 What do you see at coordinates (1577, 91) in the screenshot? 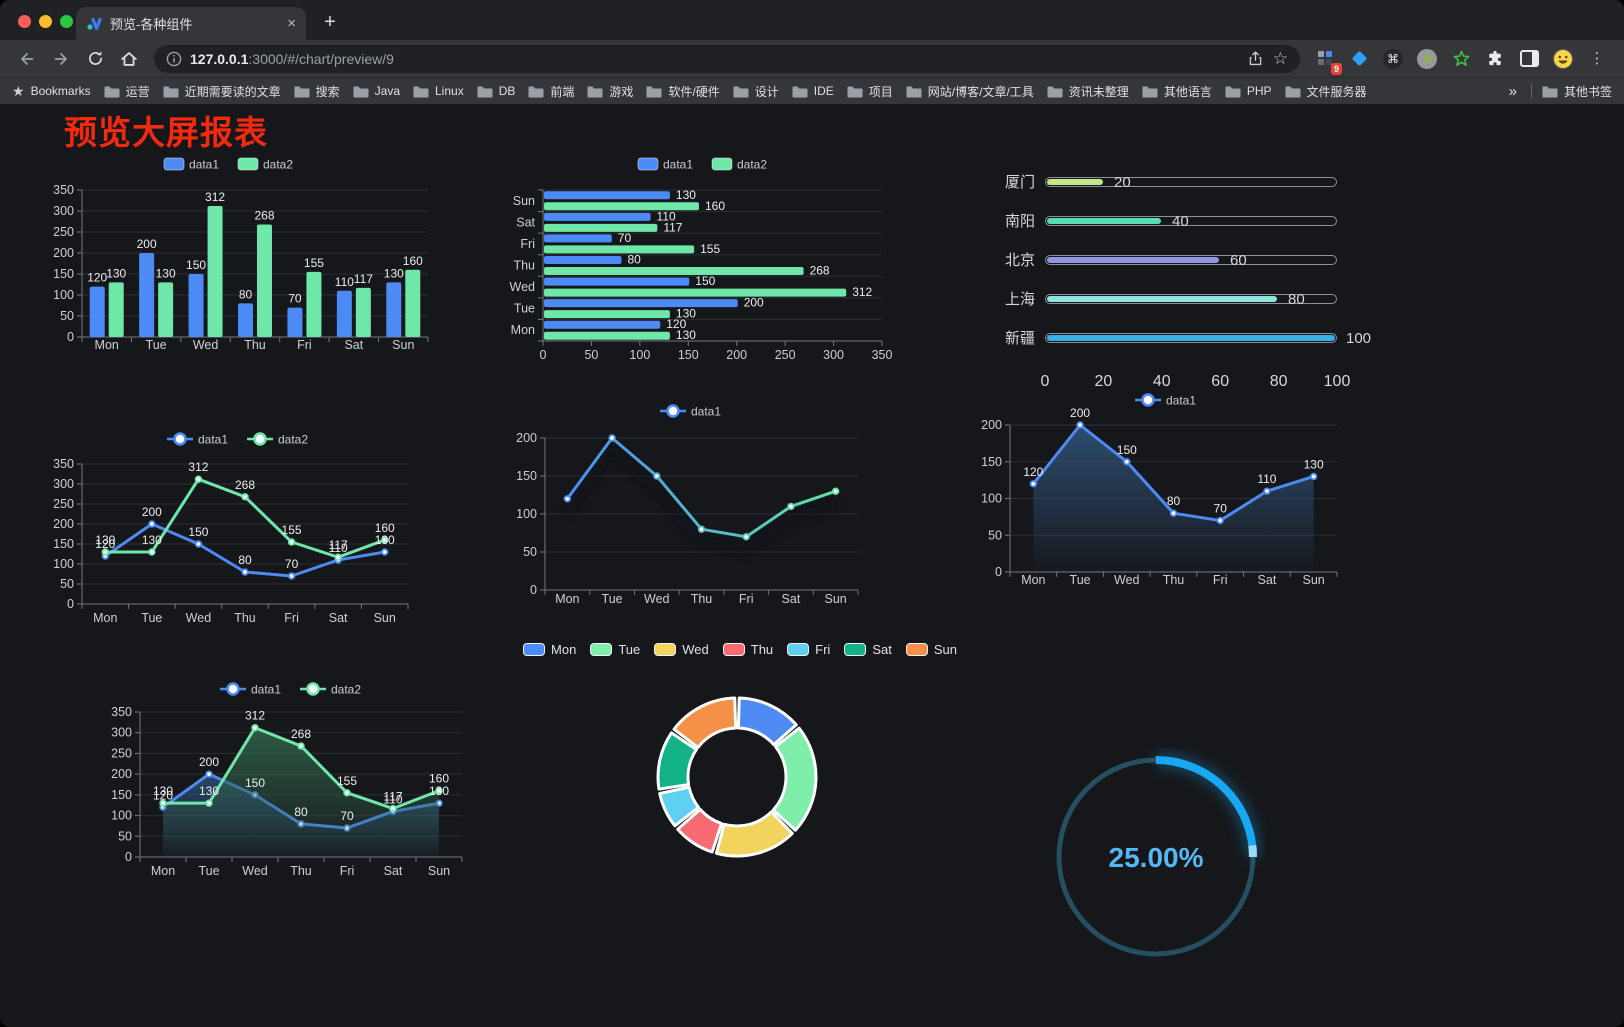
I see `other-bookmarks-folder: 其他书签` at bounding box center [1577, 91].